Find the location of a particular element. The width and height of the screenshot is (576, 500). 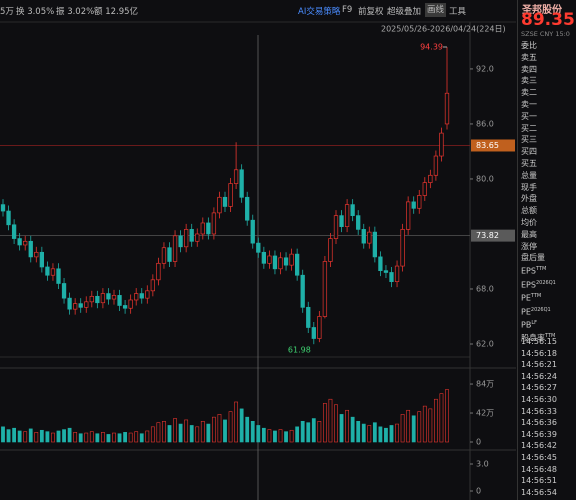

menu-item: 超级叠加 is located at coordinates (404, 12).